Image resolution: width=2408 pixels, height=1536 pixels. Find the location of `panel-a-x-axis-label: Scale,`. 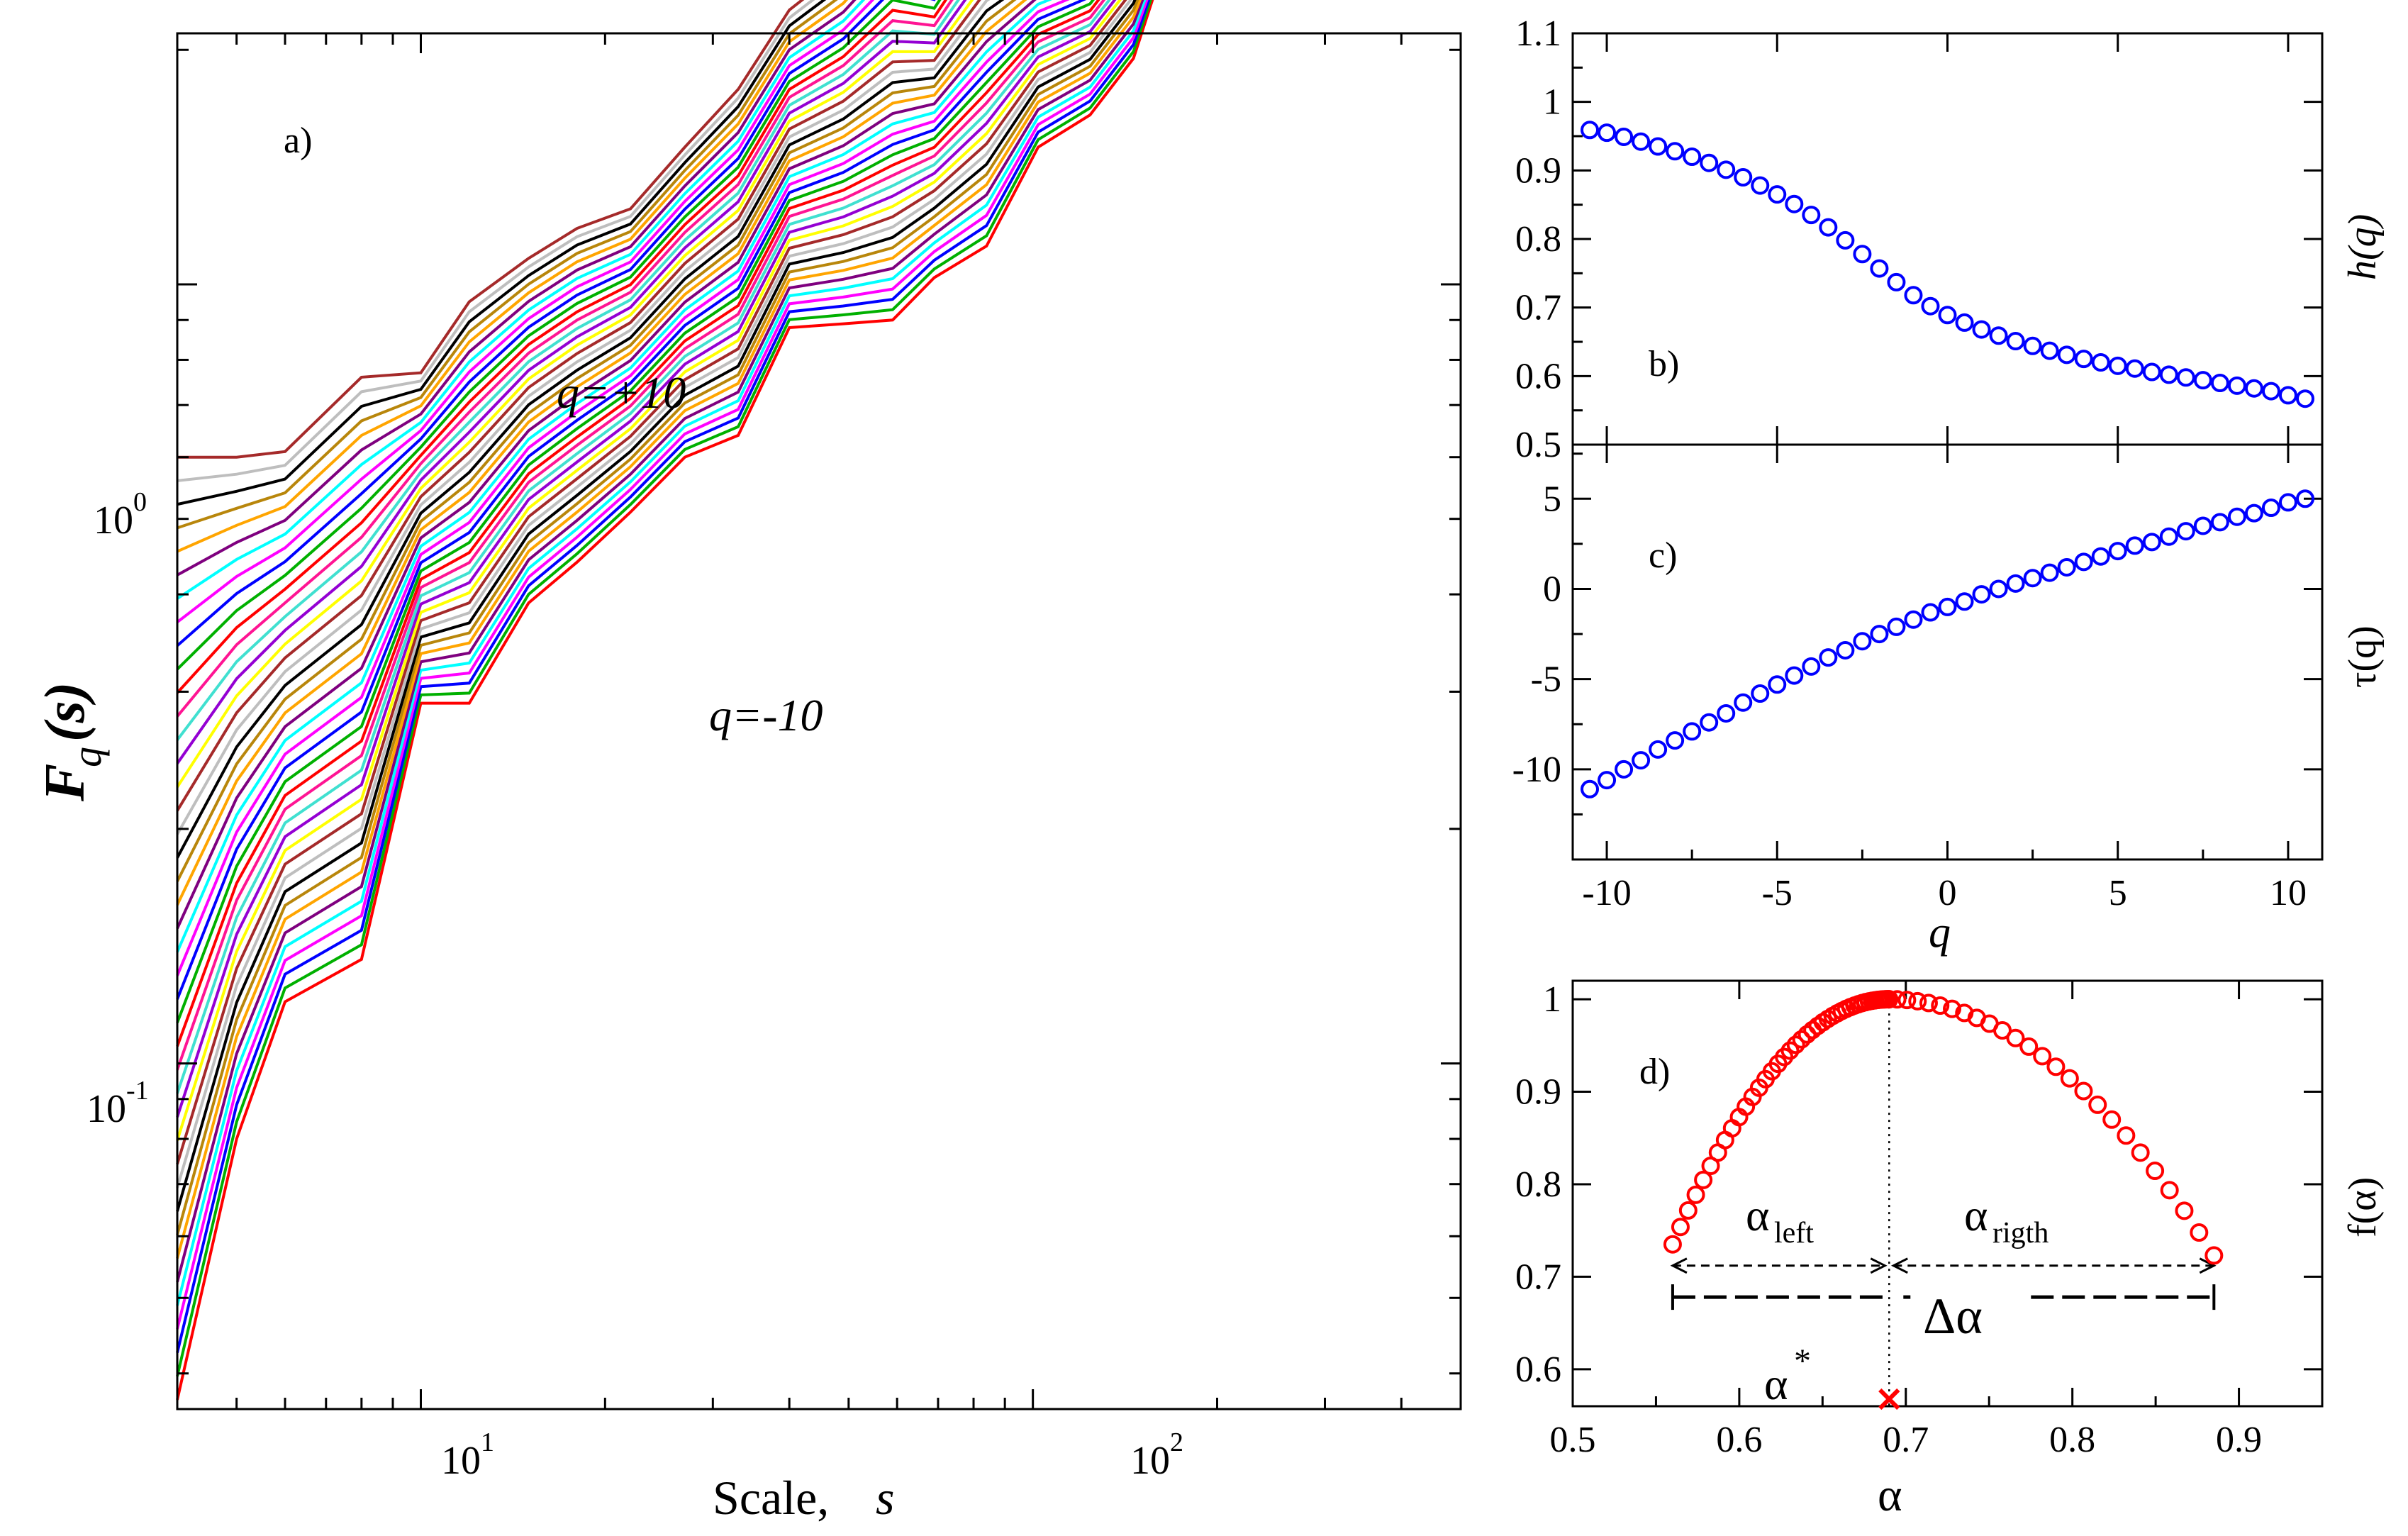

panel-a-x-axis-label: Scale, is located at coordinates (771, 1498).